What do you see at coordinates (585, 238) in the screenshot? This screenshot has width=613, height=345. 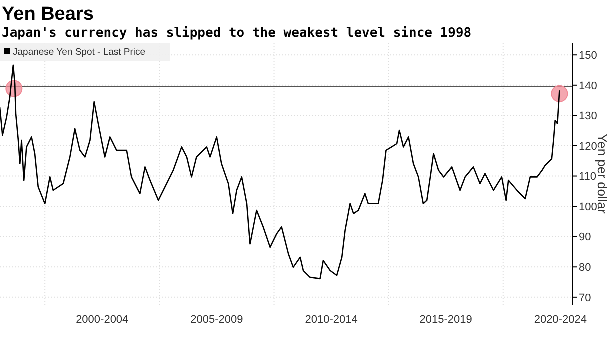 I see `y-tick-label: 90` at bounding box center [585, 238].